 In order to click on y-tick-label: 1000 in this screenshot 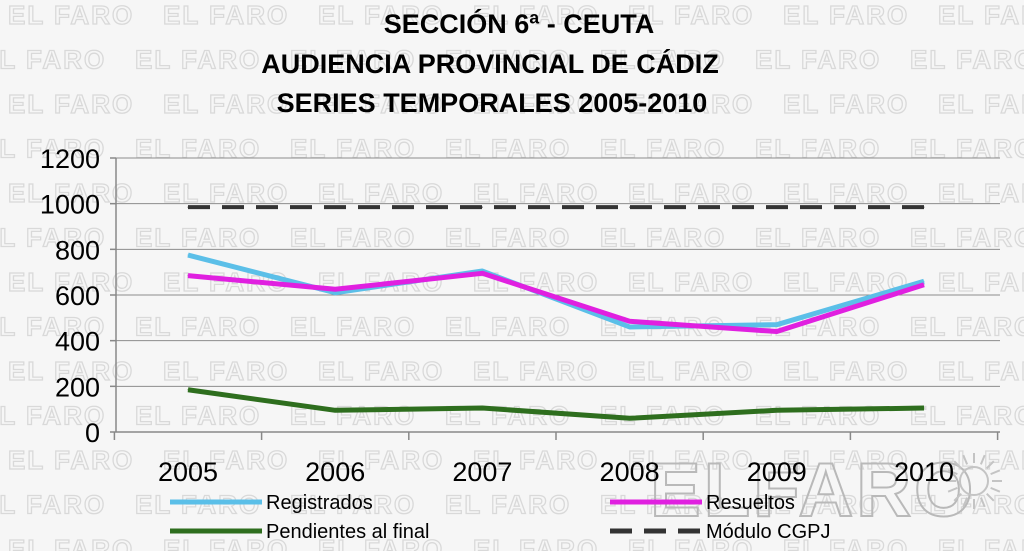, I will do `click(70, 205)`.